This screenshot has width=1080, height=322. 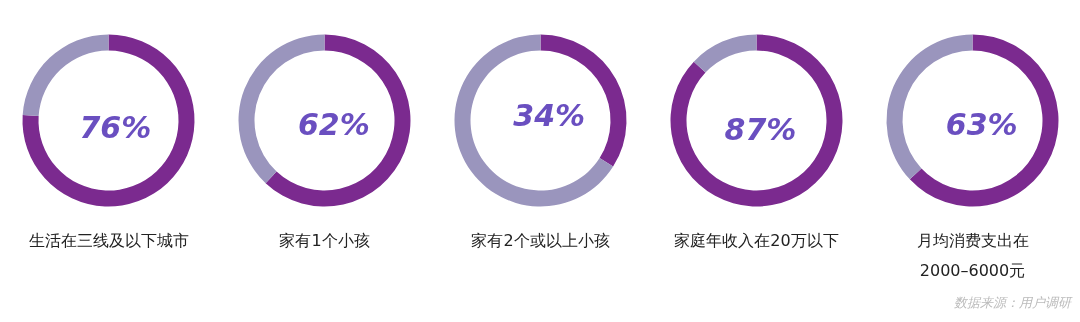 I want to click on data-label: 87%, so click(x=760, y=130).